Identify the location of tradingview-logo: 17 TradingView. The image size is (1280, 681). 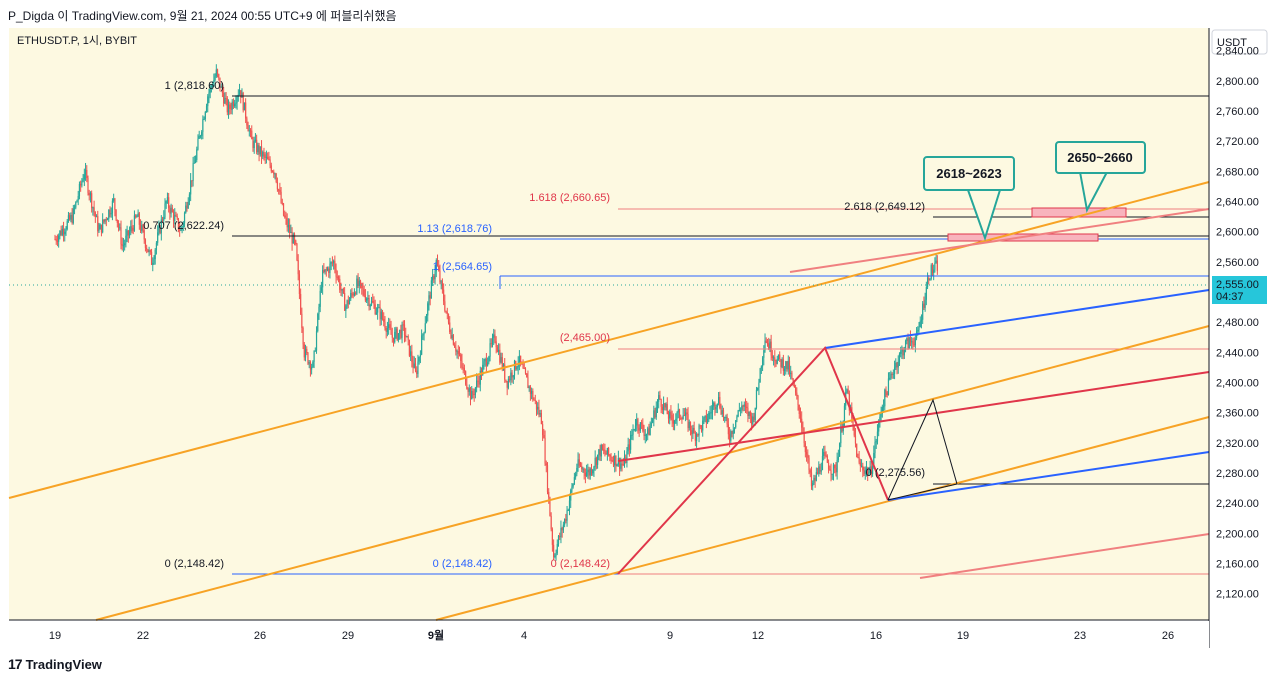
(55, 664).